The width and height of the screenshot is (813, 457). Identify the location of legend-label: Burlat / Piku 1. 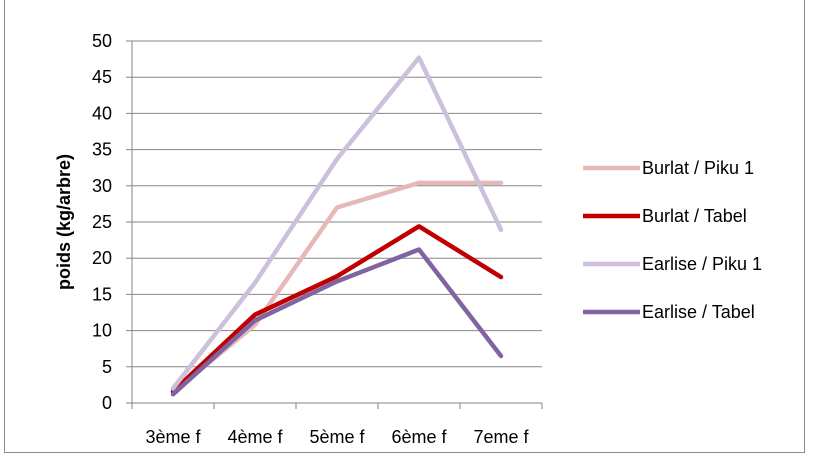
(698, 168).